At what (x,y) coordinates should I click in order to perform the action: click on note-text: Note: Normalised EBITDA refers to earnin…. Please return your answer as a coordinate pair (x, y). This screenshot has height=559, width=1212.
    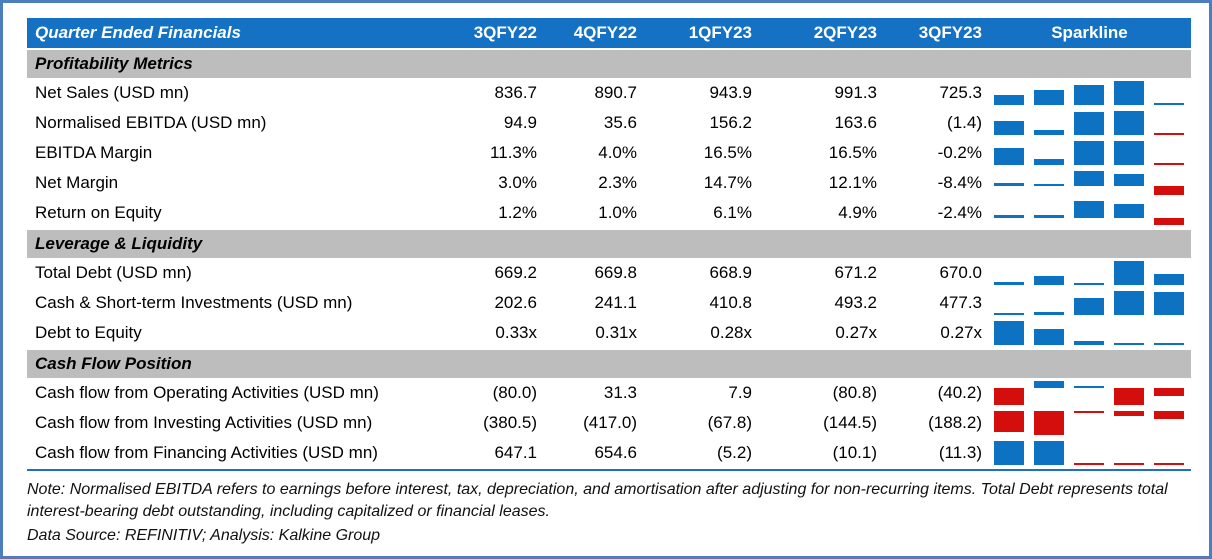
    Looking at the image, I should click on (597, 501).